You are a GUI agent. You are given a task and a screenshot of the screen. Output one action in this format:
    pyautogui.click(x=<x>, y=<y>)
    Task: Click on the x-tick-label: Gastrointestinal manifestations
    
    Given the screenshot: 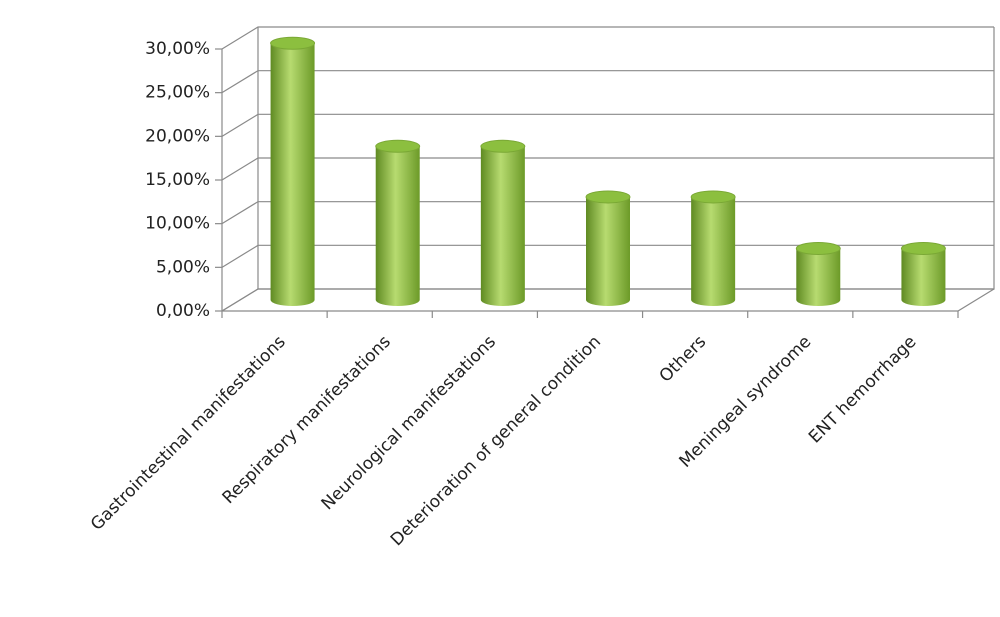 What is the action you would take?
    pyautogui.click(x=188, y=433)
    